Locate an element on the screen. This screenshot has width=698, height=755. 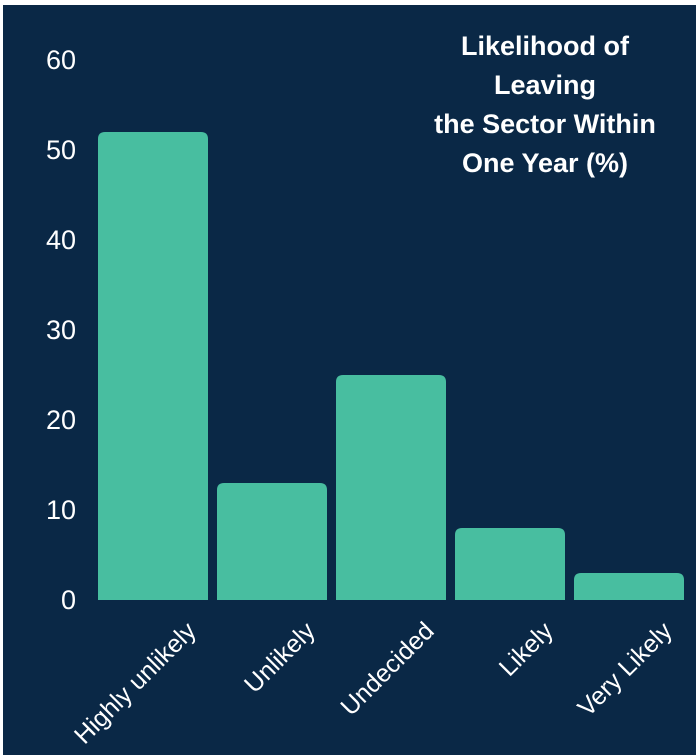
y-tick-label-5: 50 is located at coordinates (61, 150).